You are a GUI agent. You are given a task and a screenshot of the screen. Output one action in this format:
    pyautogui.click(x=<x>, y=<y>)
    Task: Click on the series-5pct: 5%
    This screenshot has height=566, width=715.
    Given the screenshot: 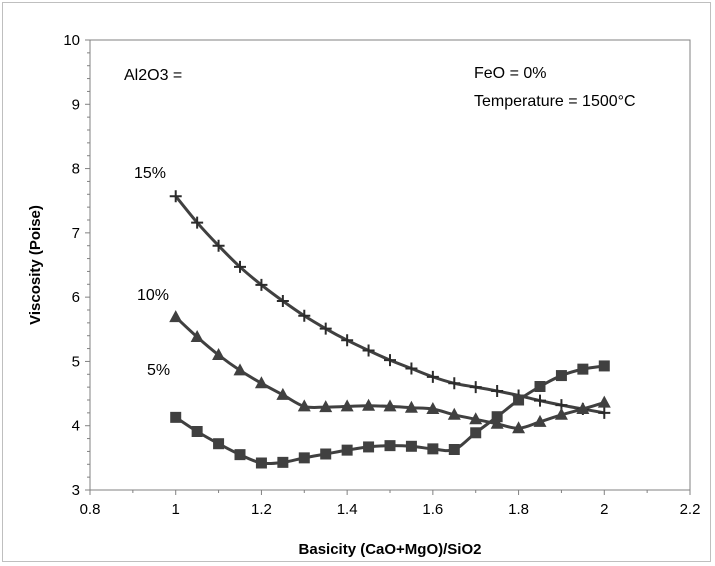 What is the action you would take?
    pyautogui.click(x=378, y=414)
    